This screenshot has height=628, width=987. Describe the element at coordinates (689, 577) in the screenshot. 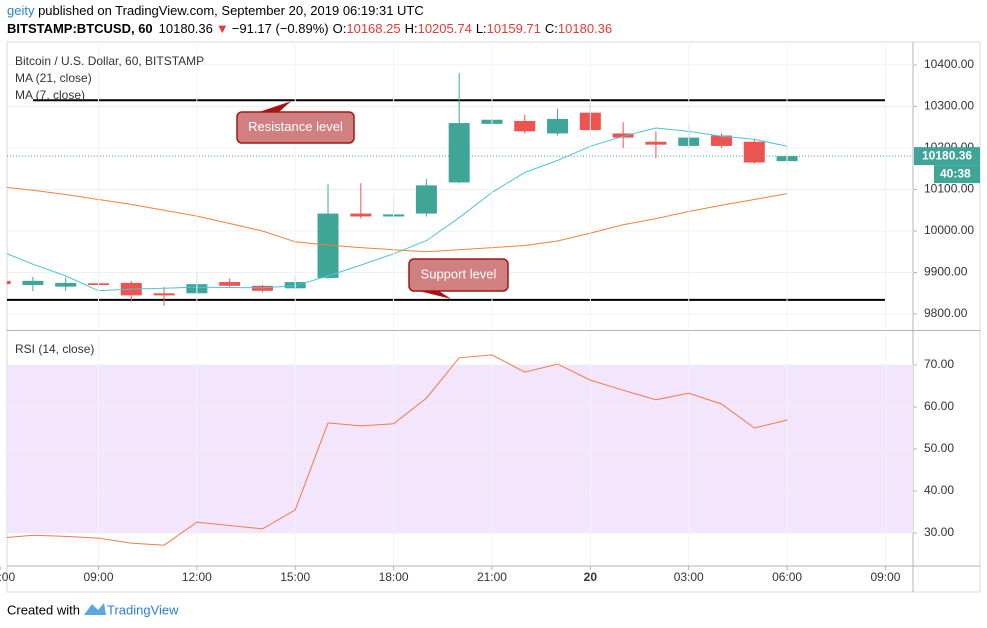

I see `x-tick-label: 03:00` at that location.